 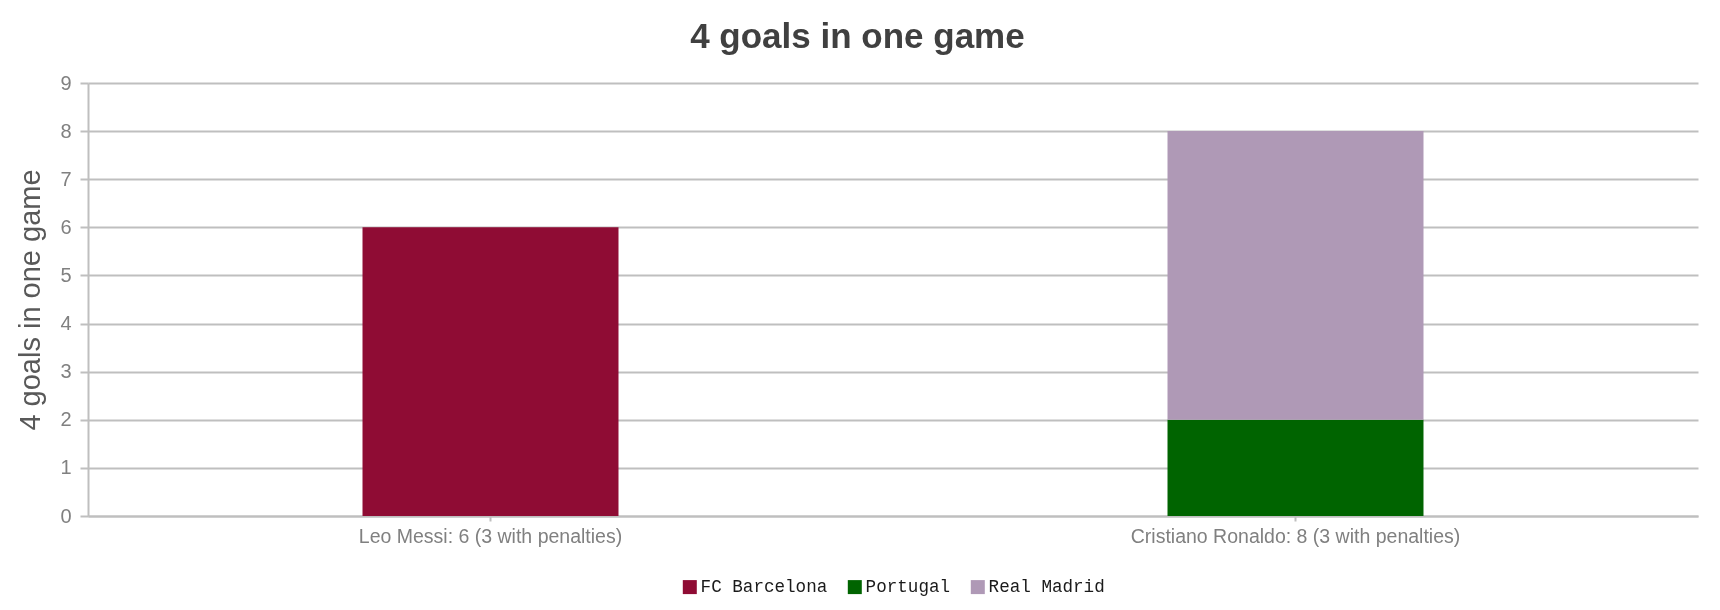 I want to click on y-tick-label: 0, so click(x=66, y=515).